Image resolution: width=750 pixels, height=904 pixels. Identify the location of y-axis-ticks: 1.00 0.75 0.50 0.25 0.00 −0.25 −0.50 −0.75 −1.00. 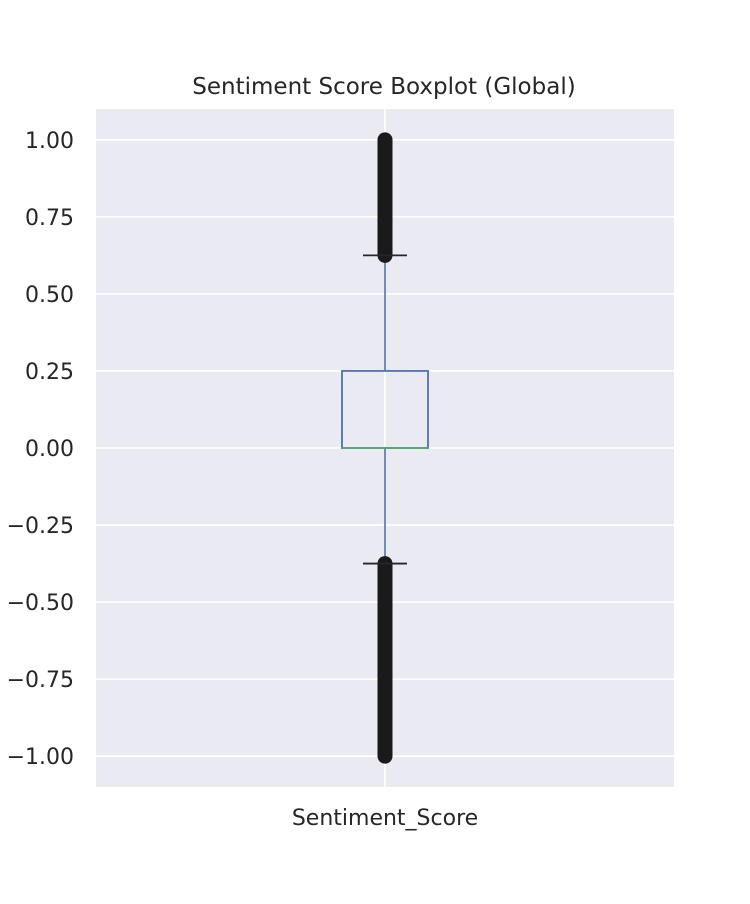
(40, 449).